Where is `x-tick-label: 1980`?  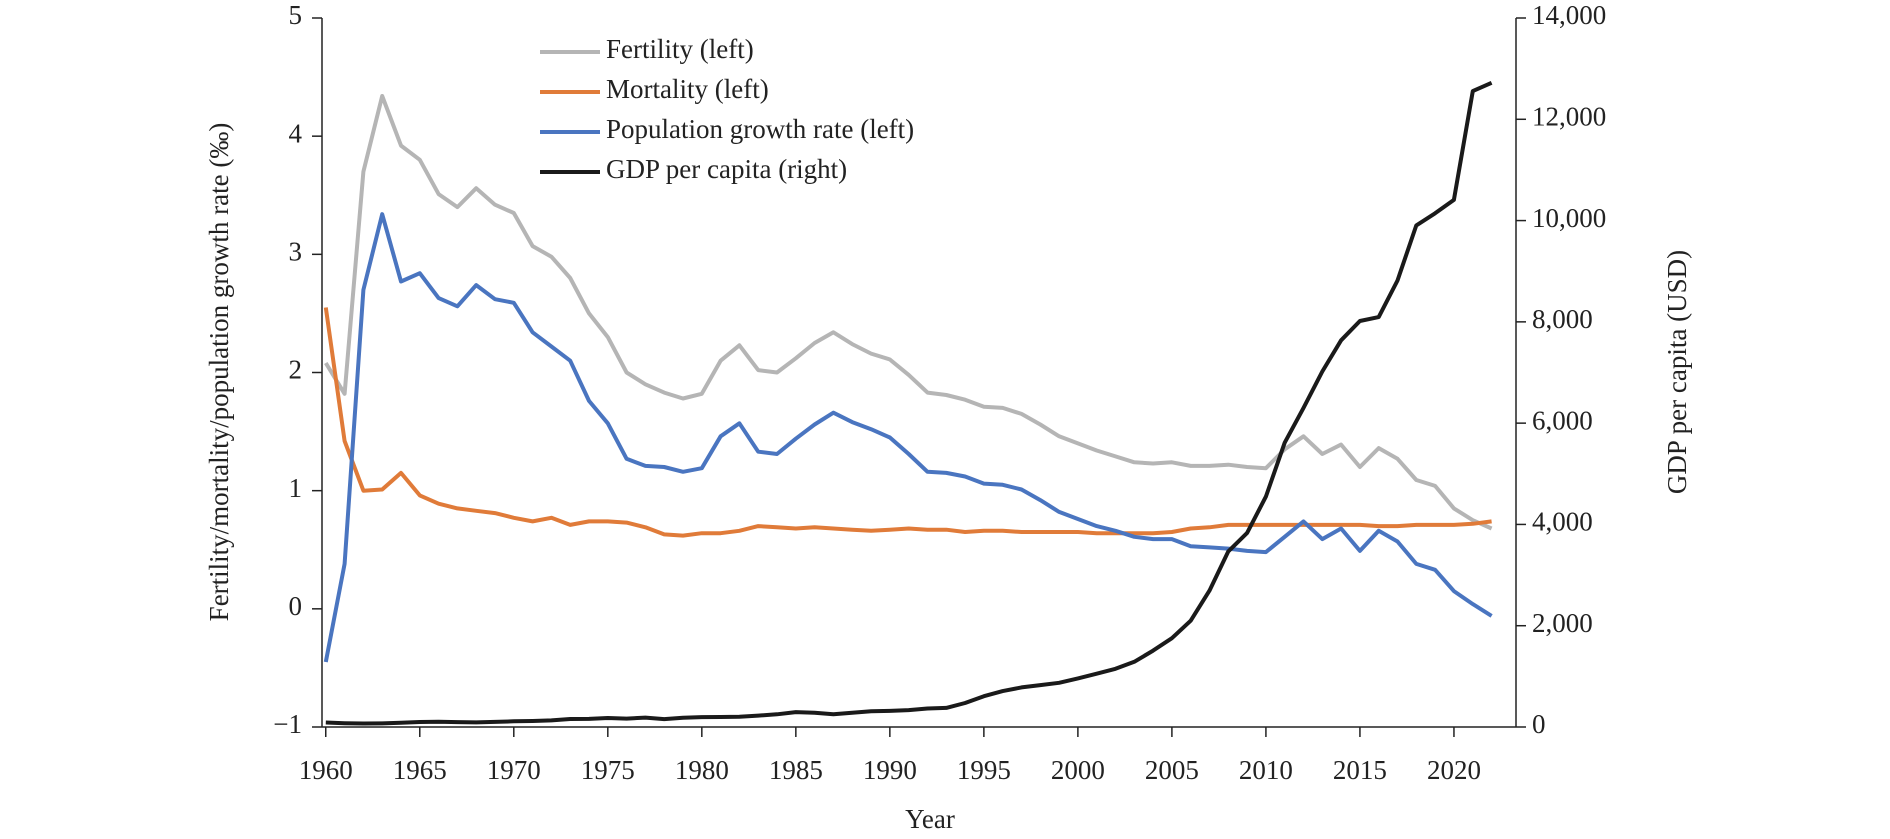
x-tick-label: 1980 is located at coordinates (702, 770).